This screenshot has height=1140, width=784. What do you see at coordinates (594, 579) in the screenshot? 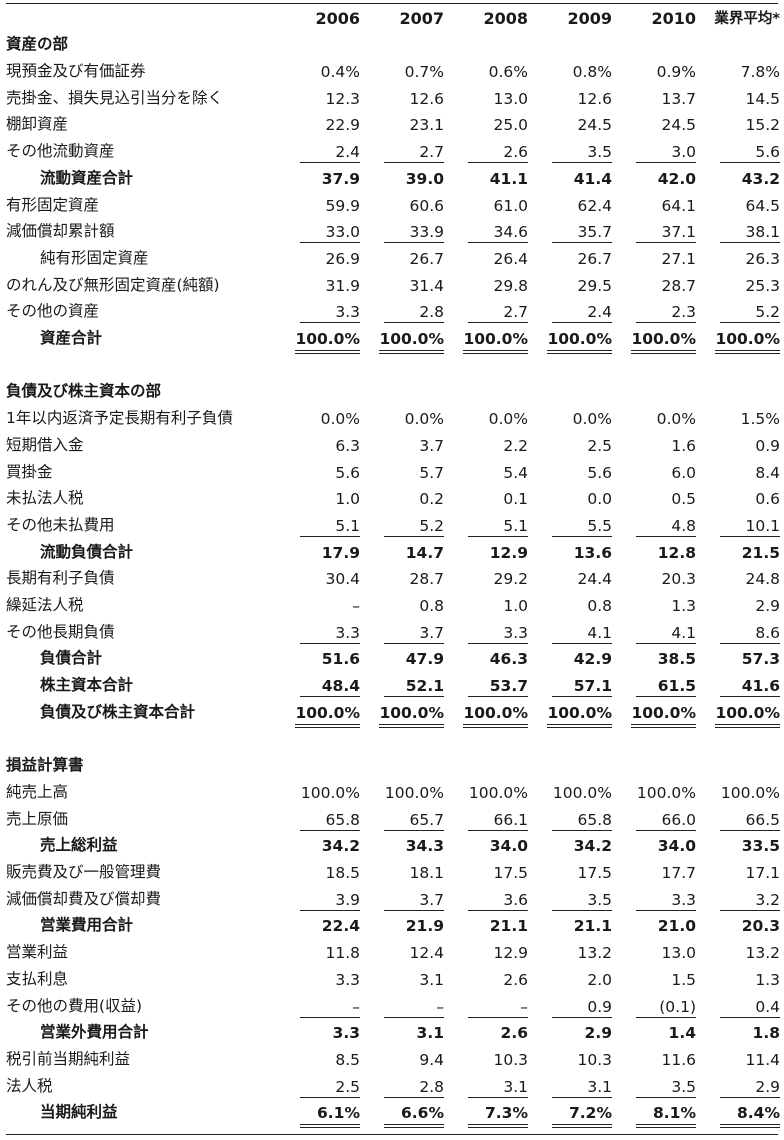
I see `value-text: 24.4` at bounding box center [594, 579].